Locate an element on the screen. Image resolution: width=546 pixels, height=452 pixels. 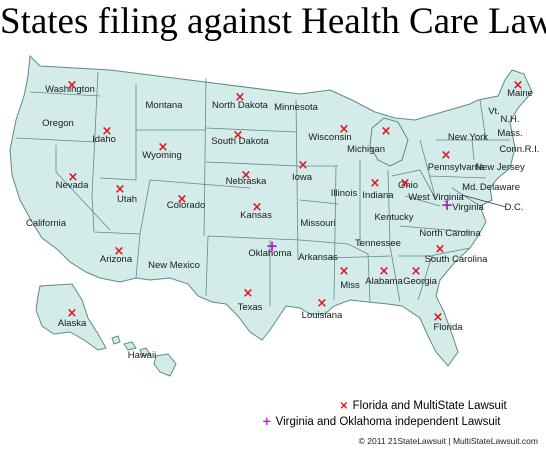
state-label: Oklahoma is located at coordinates (270, 253).